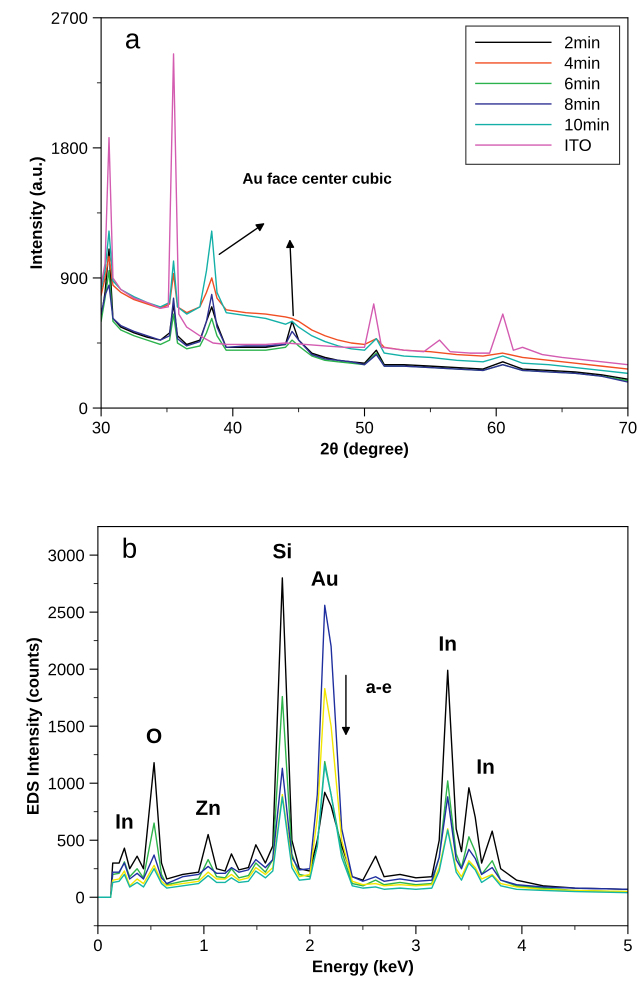 Image resolution: width=644 pixels, height=988 pixels. What do you see at coordinates (578, 145) in the screenshot?
I see `legend-label: ITO` at bounding box center [578, 145].